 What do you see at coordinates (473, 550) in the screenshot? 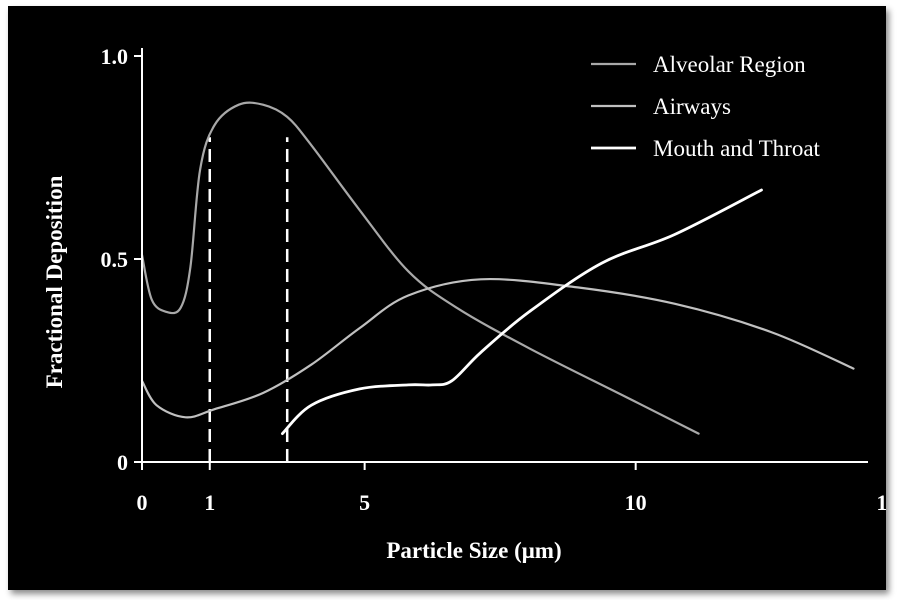
I see `x-axis-title: Particle Size (μm)` at bounding box center [473, 550].